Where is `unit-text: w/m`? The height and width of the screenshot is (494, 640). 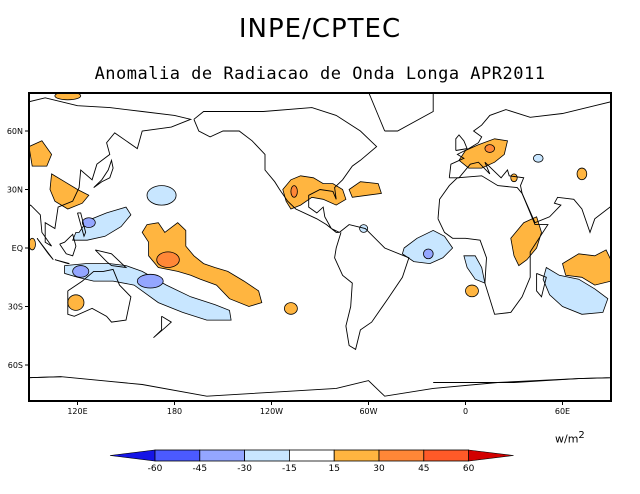
unit-text: w/m is located at coordinates (567, 439).